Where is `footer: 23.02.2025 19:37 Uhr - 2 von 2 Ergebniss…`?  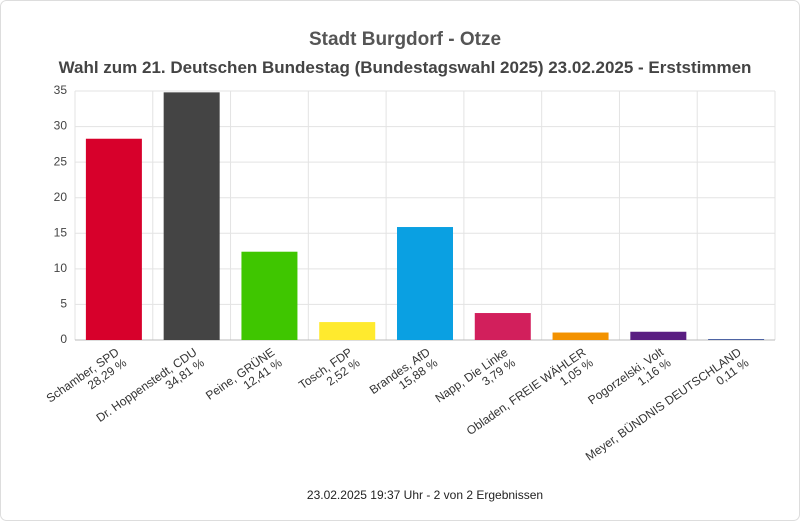 footer: 23.02.2025 19:37 Uhr - 2 von 2 Ergebniss… is located at coordinates (425, 495).